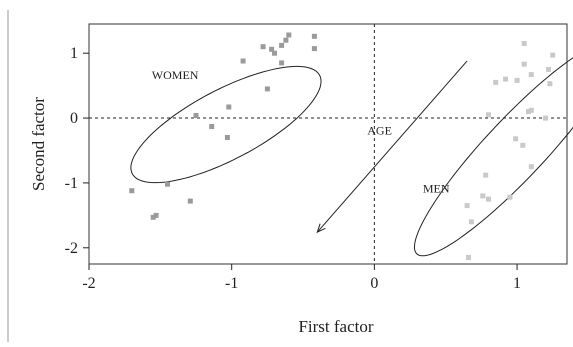 This screenshot has width=573, height=347. What do you see at coordinates (71, 183) in the screenshot?
I see `y-tick-label: -1` at bounding box center [71, 183].